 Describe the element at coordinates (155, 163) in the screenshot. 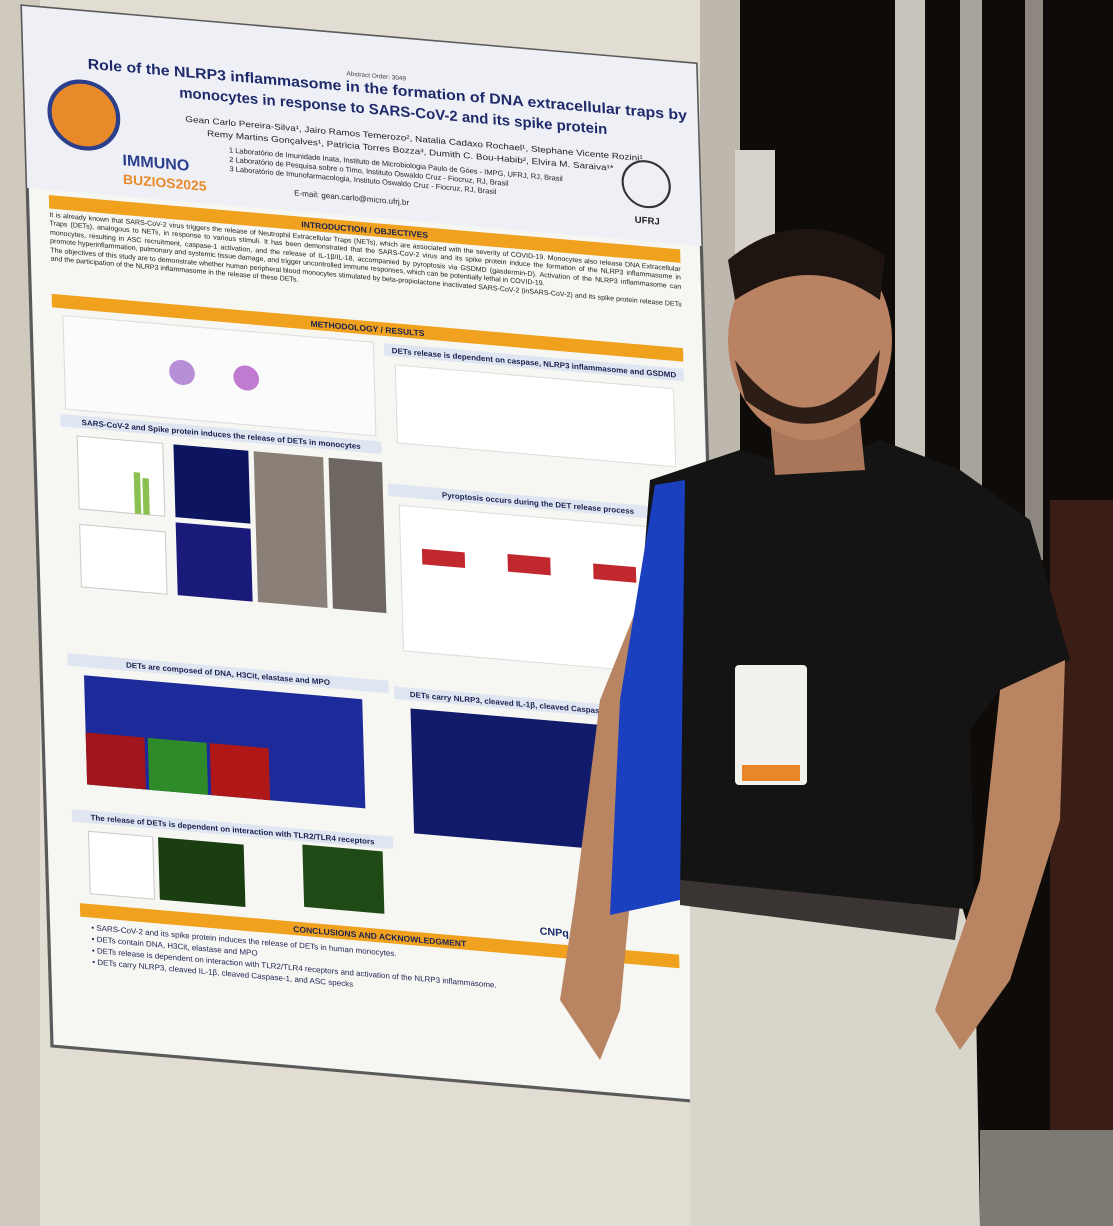

I see `event-name: IMMUNO` at that location.